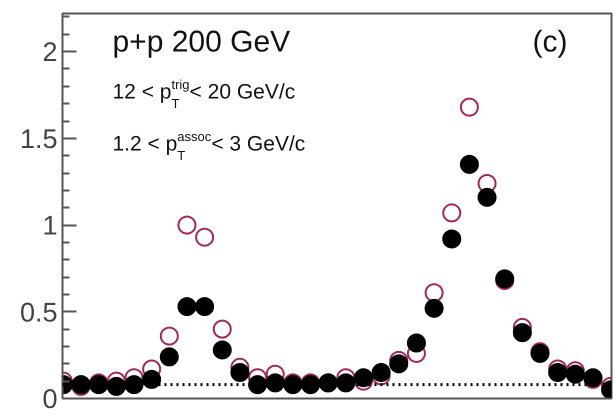 The image size is (613, 416). Describe the element at coordinates (39, 312) in the screenshot. I see `y-tick-label: 0.5` at that location.